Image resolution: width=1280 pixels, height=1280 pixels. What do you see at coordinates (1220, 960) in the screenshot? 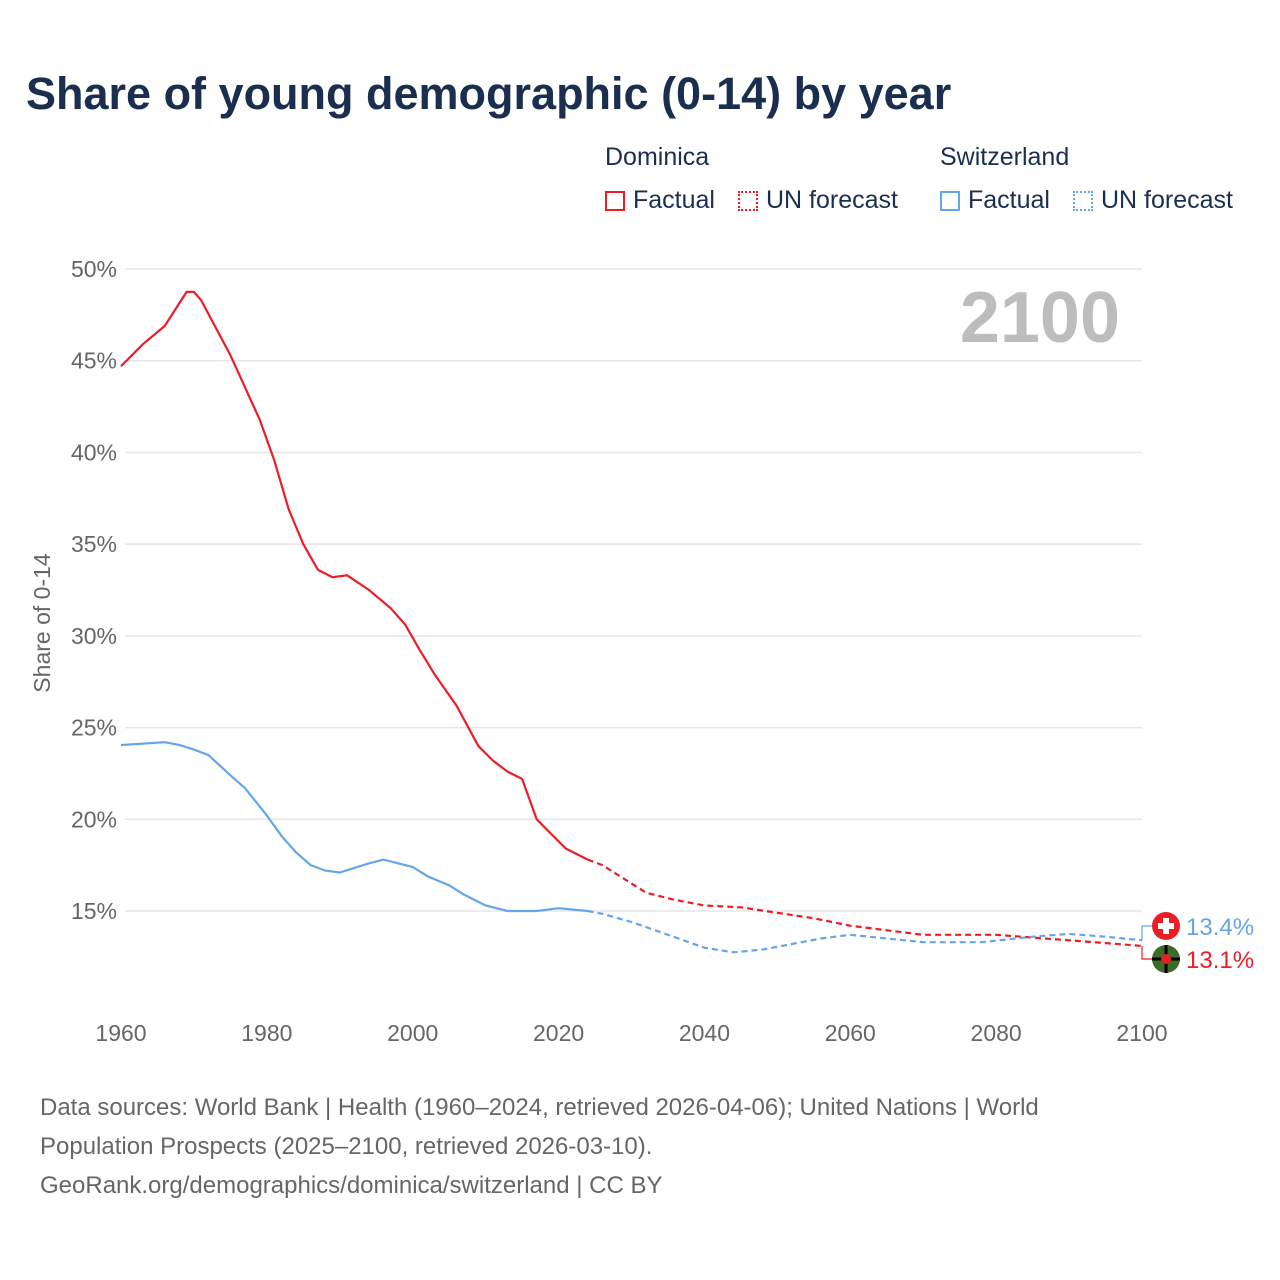
I see `dominica-end-label: 13.1%` at bounding box center [1220, 960].